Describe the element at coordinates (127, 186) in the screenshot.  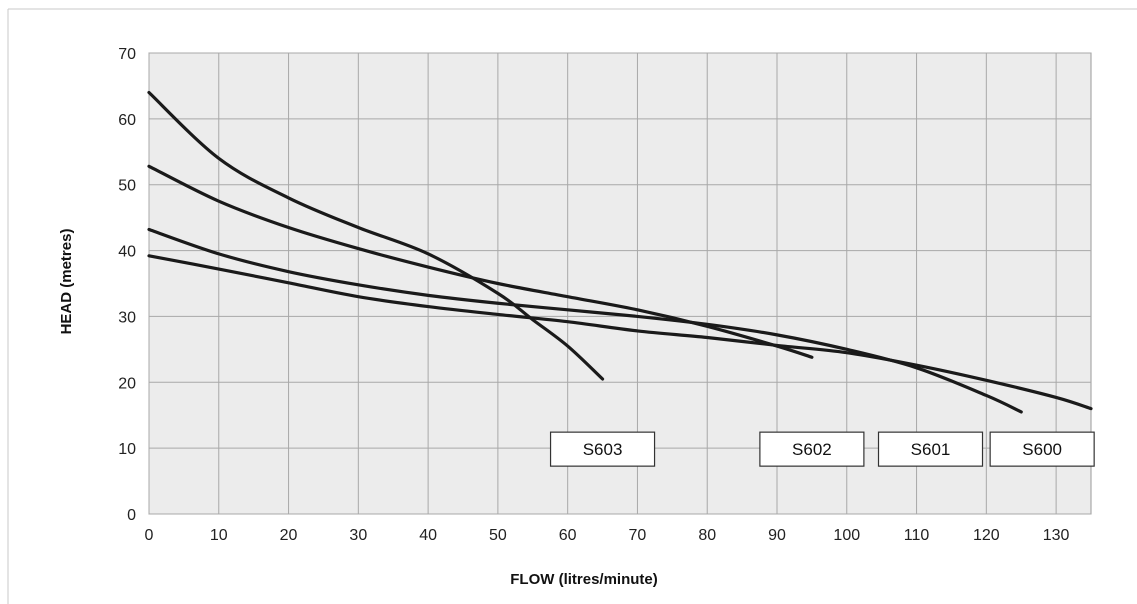
I see `y-tick-label: 50` at that location.